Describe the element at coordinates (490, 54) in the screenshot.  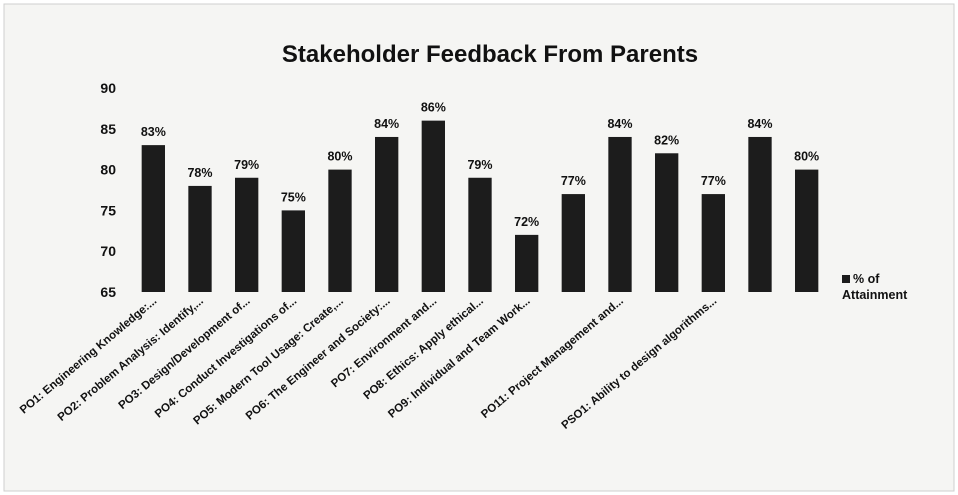
I see `chart-title: Stakeholder Feedback From Parents` at that location.